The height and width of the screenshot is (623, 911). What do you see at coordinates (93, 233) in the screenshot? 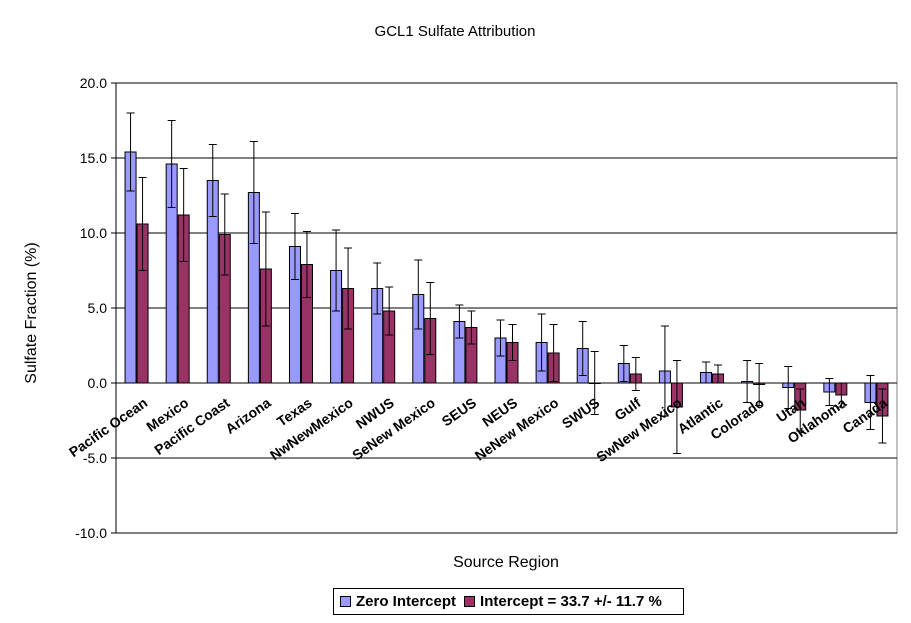
I see `y-tick-label: 10.0` at bounding box center [93, 233].